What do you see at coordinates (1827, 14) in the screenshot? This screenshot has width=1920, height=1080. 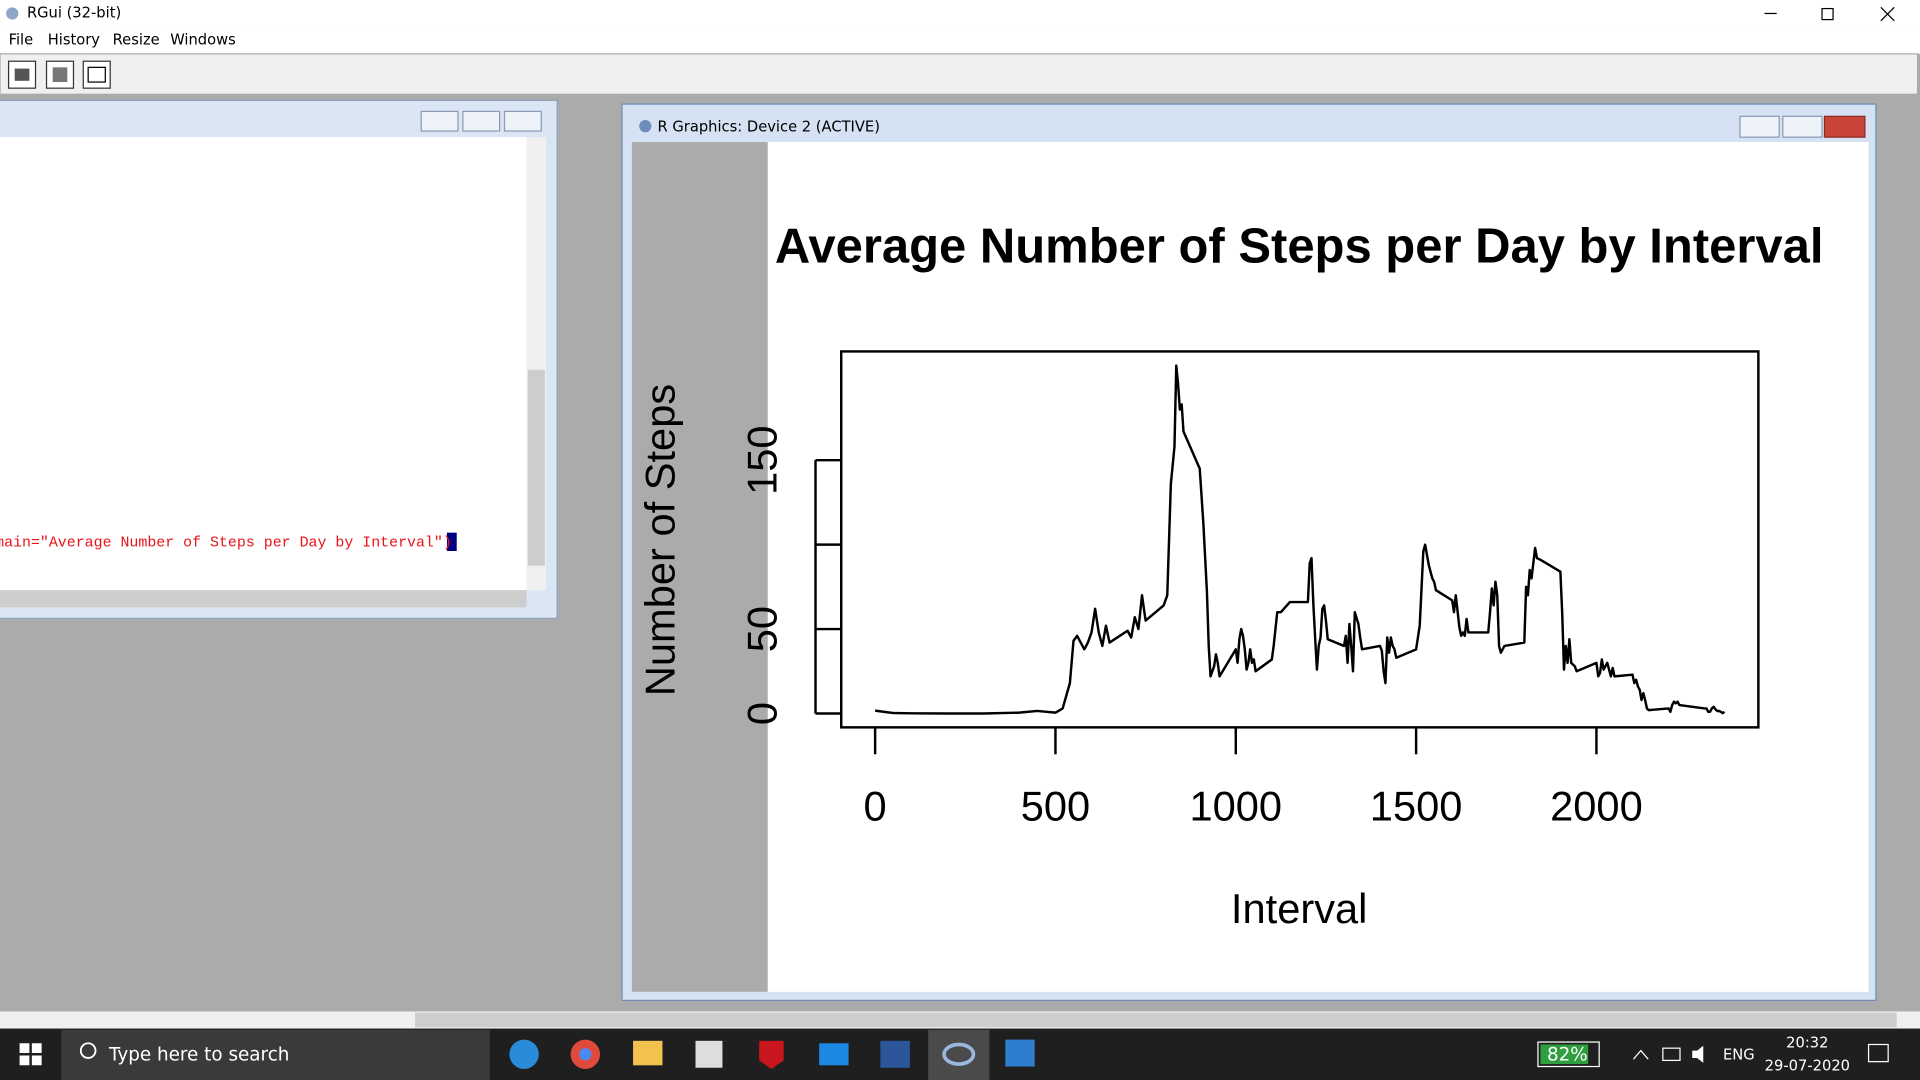 I see `restore-button` at bounding box center [1827, 14].